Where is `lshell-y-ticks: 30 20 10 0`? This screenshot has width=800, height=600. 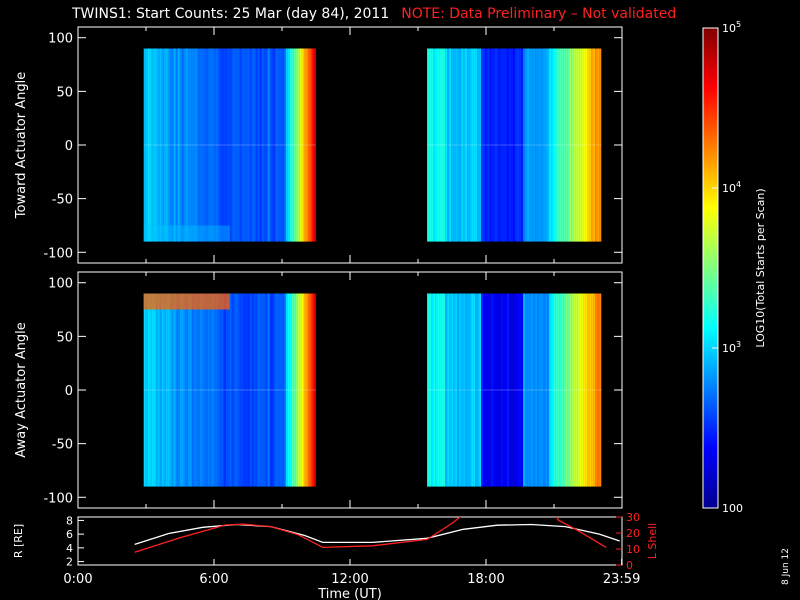
lshell-y-ticks: 30 20 10 0 is located at coordinates (628, 541).